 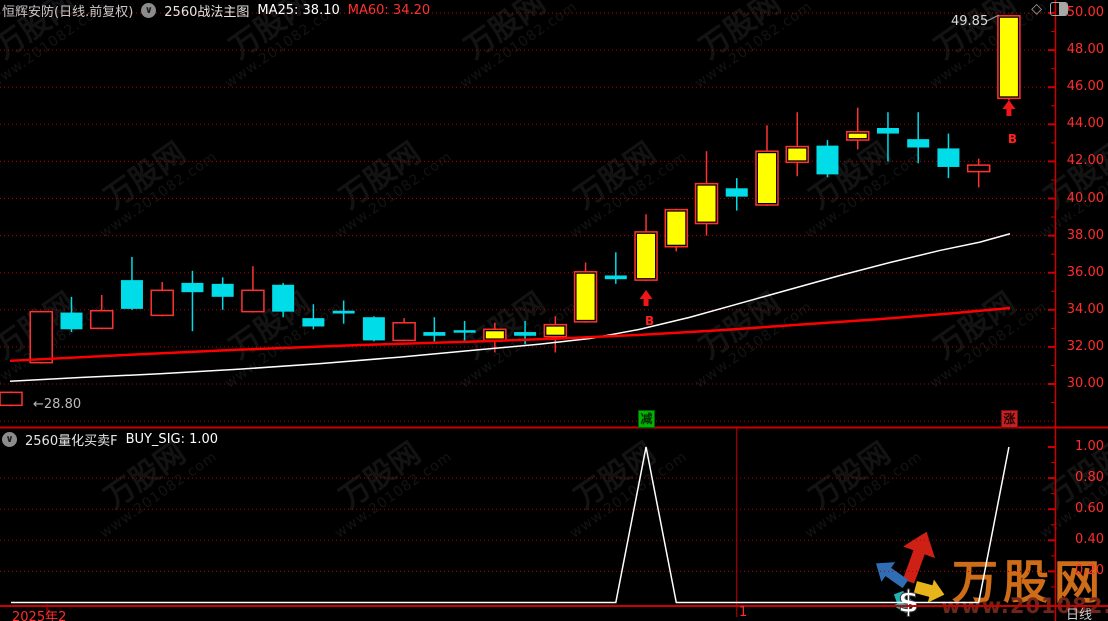 What do you see at coordinates (39, 615) in the screenshot?
I see `date-axis-label: 2025年2` at bounding box center [39, 615].